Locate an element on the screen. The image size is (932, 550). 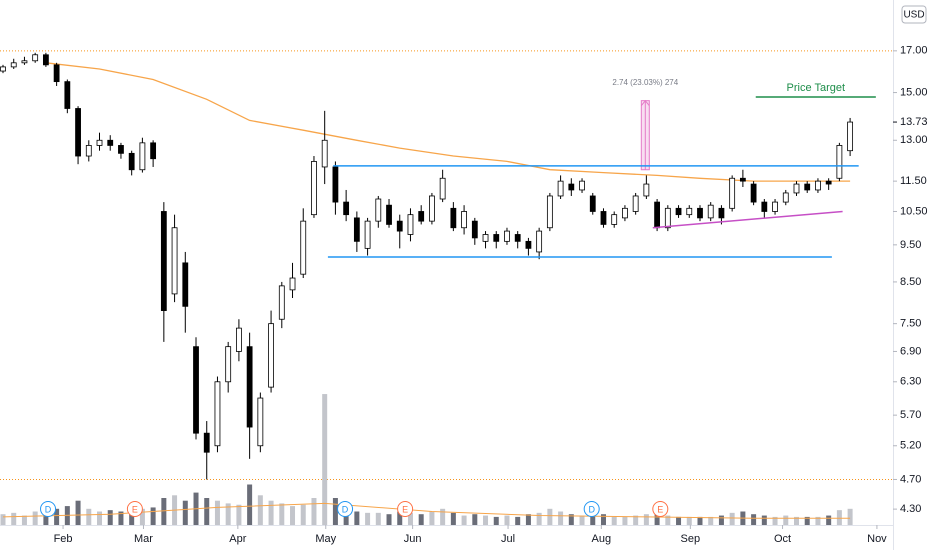
x-tick-label: Jul is located at coordinates (508, 539).